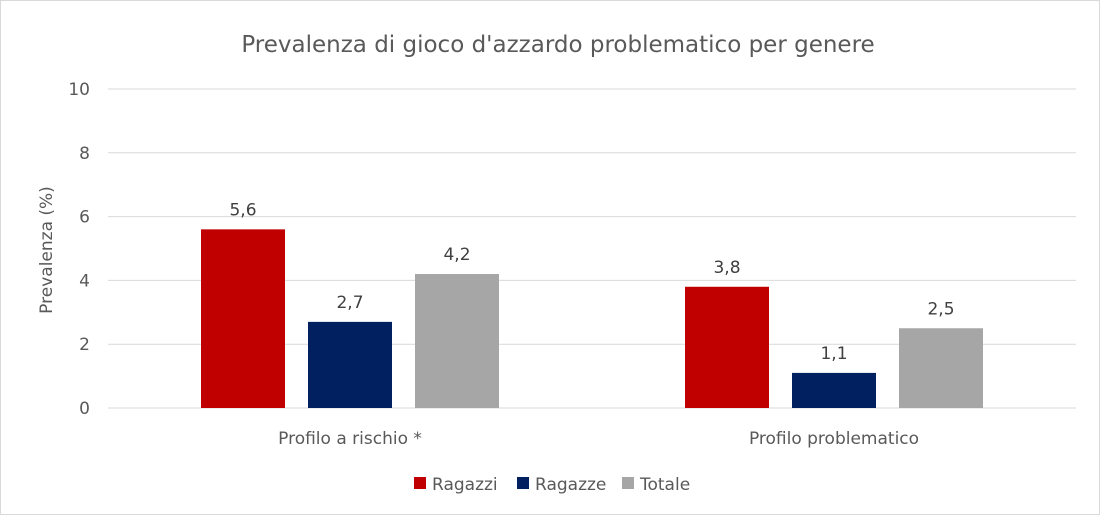  I want to click on data-label: 4,2, so click(456, 255).